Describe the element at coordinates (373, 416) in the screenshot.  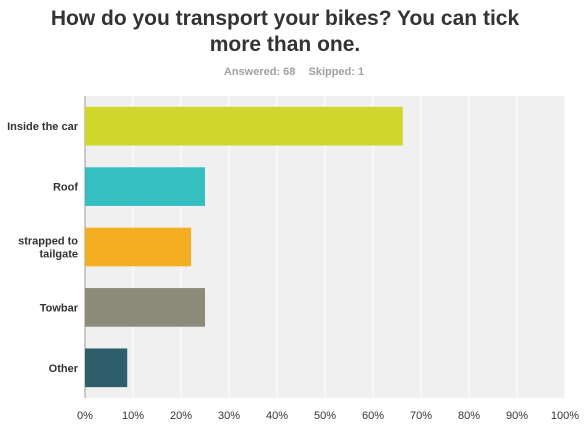
I see `x-tick-label: 60%` at that location.